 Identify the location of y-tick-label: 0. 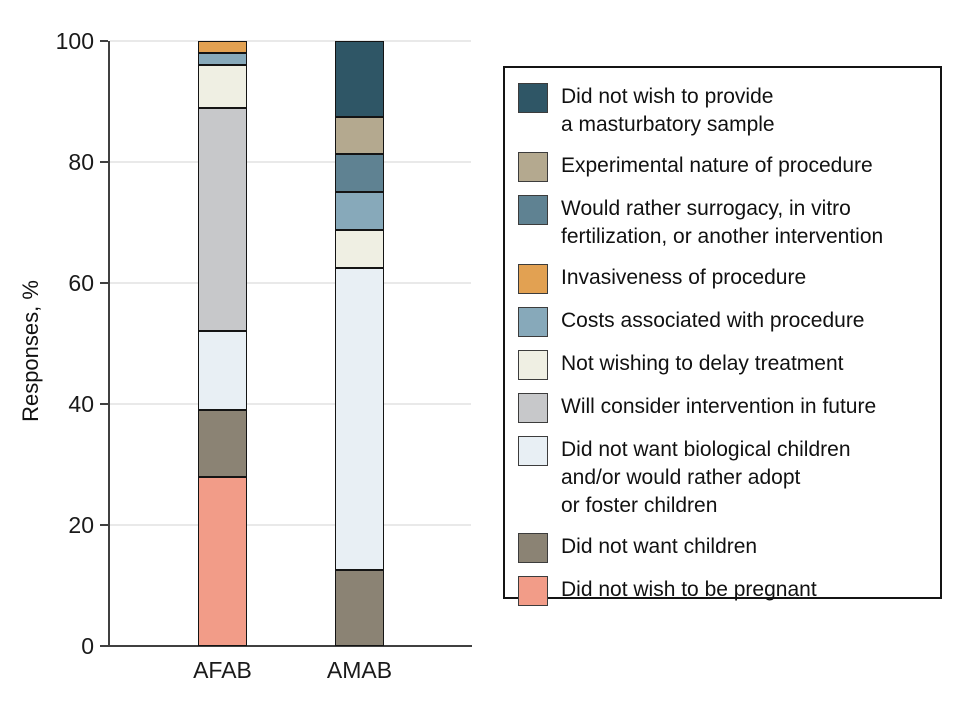
(87, 646).